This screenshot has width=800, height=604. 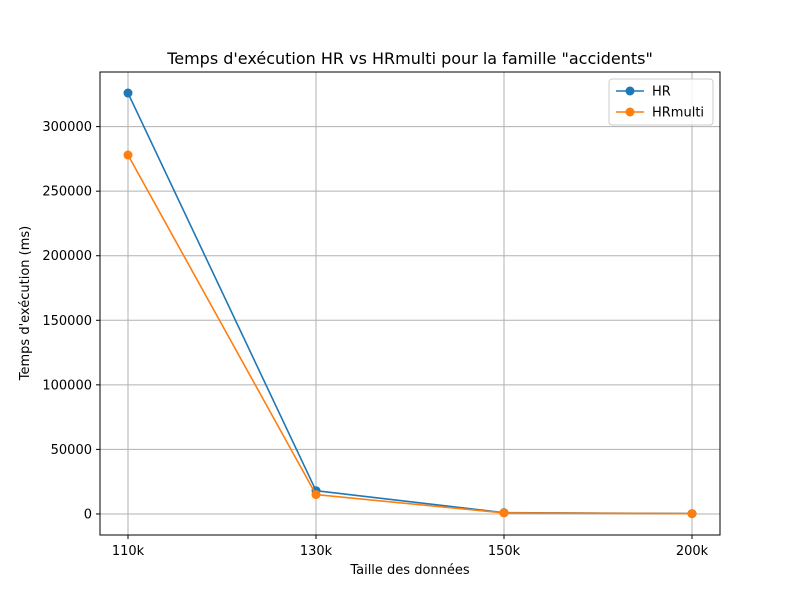 I want to click on y-tick-label: 100000, so click(x=67, y=385).